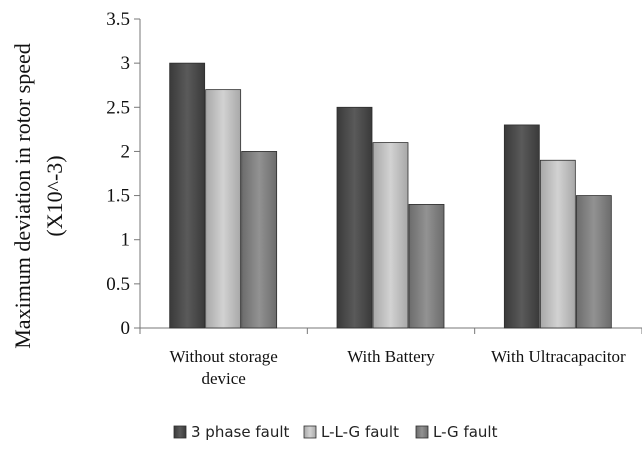 The width and height of the screenshot is (642, 456). I want to click on x-category-label: With Ultracapacitor, so click(558, 356).